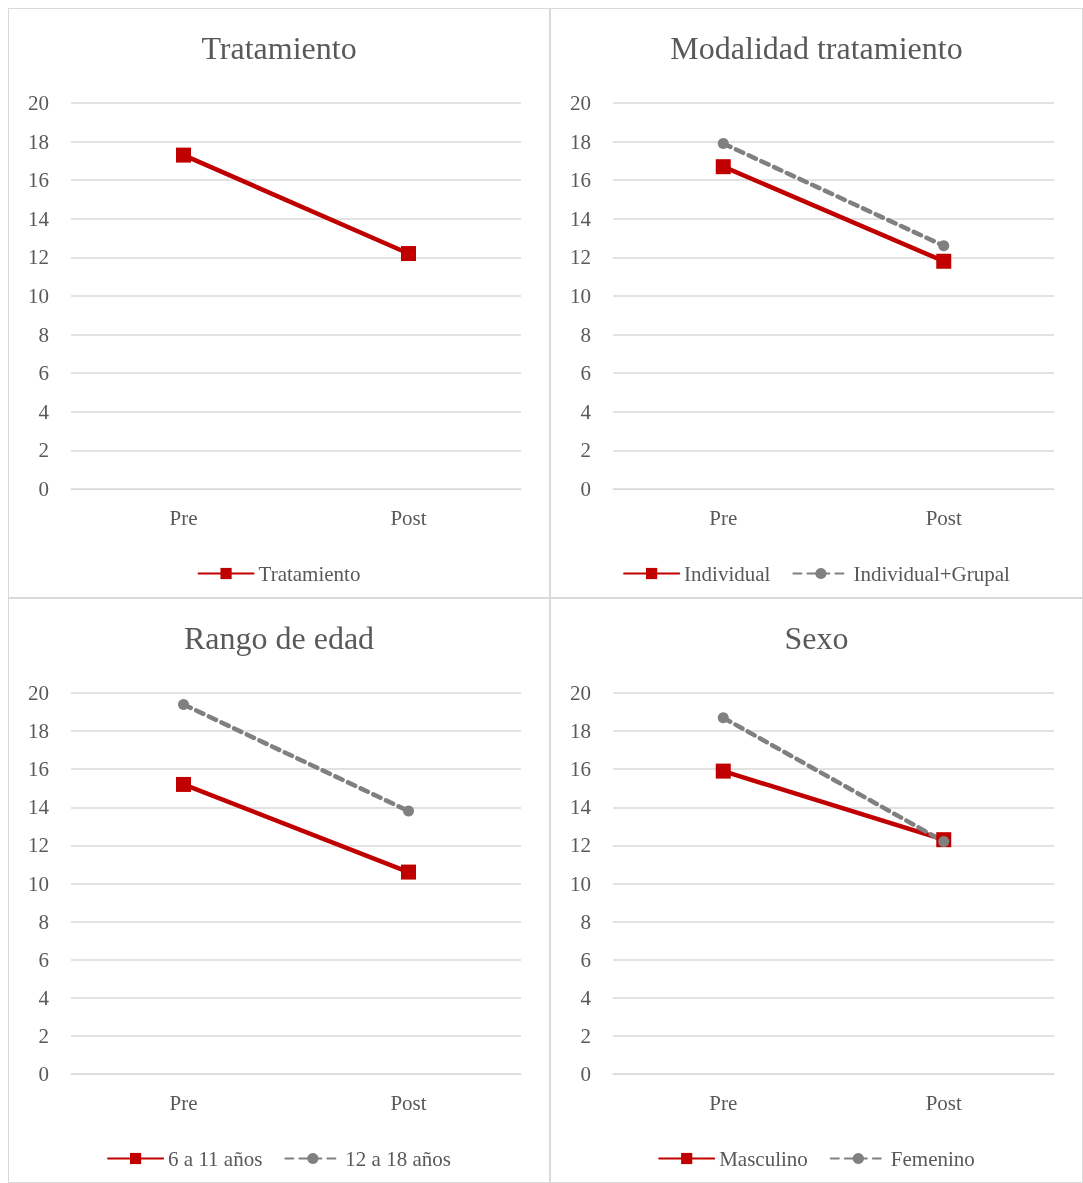 This screenshot has height=1183, width=1083. I want to click on chart-title: Modalidad tratamiento, so click(816, 48).